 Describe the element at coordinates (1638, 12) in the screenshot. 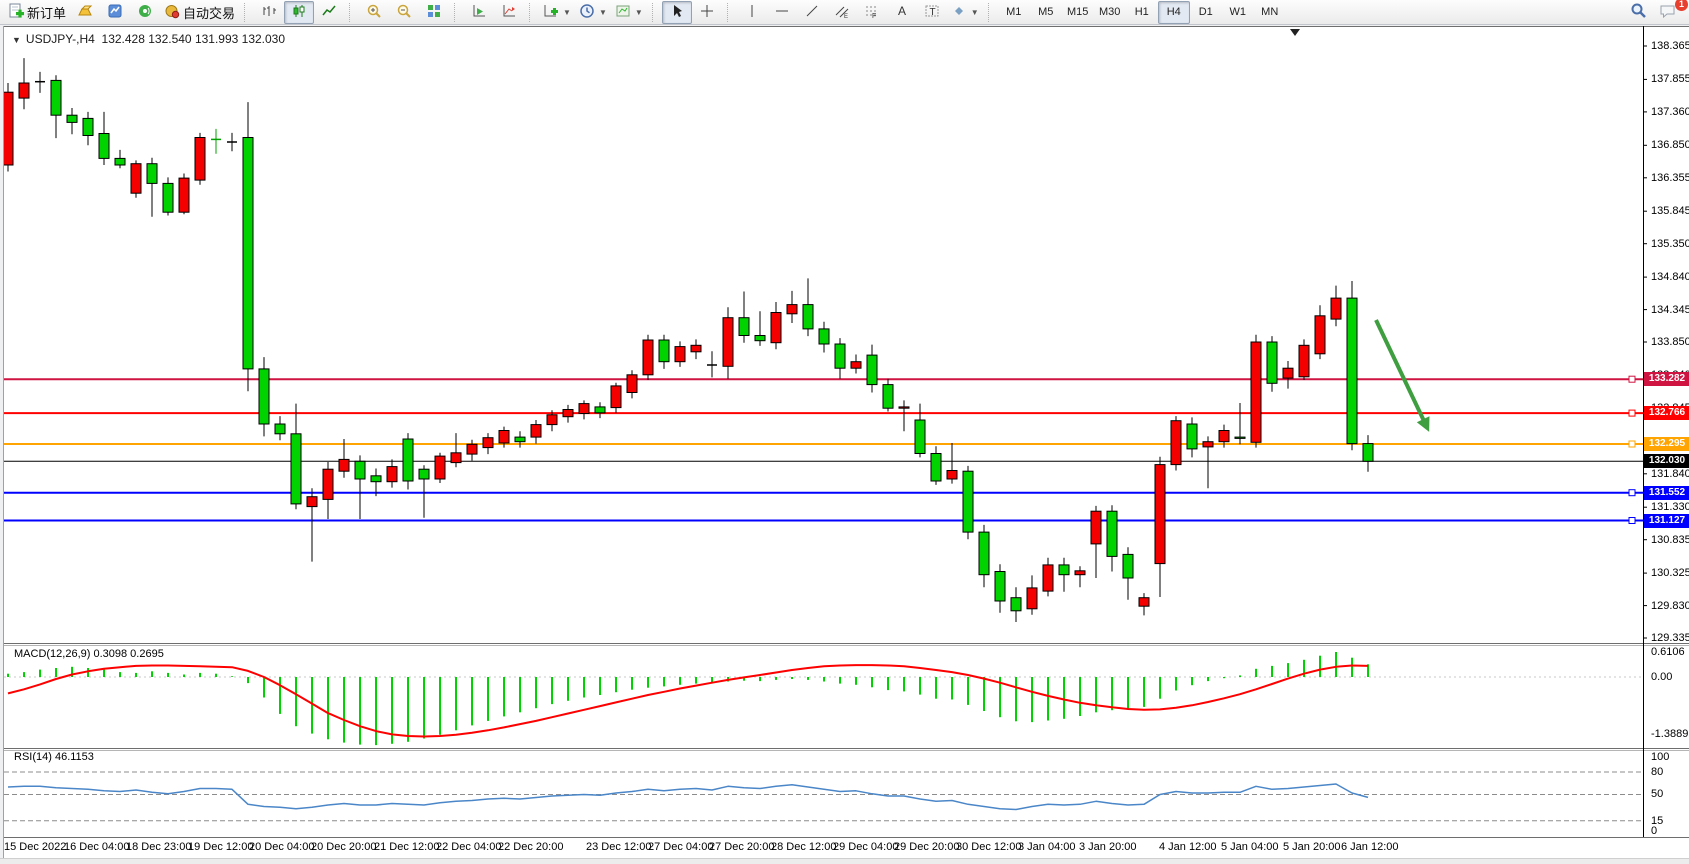

I see `search-button` at that location.